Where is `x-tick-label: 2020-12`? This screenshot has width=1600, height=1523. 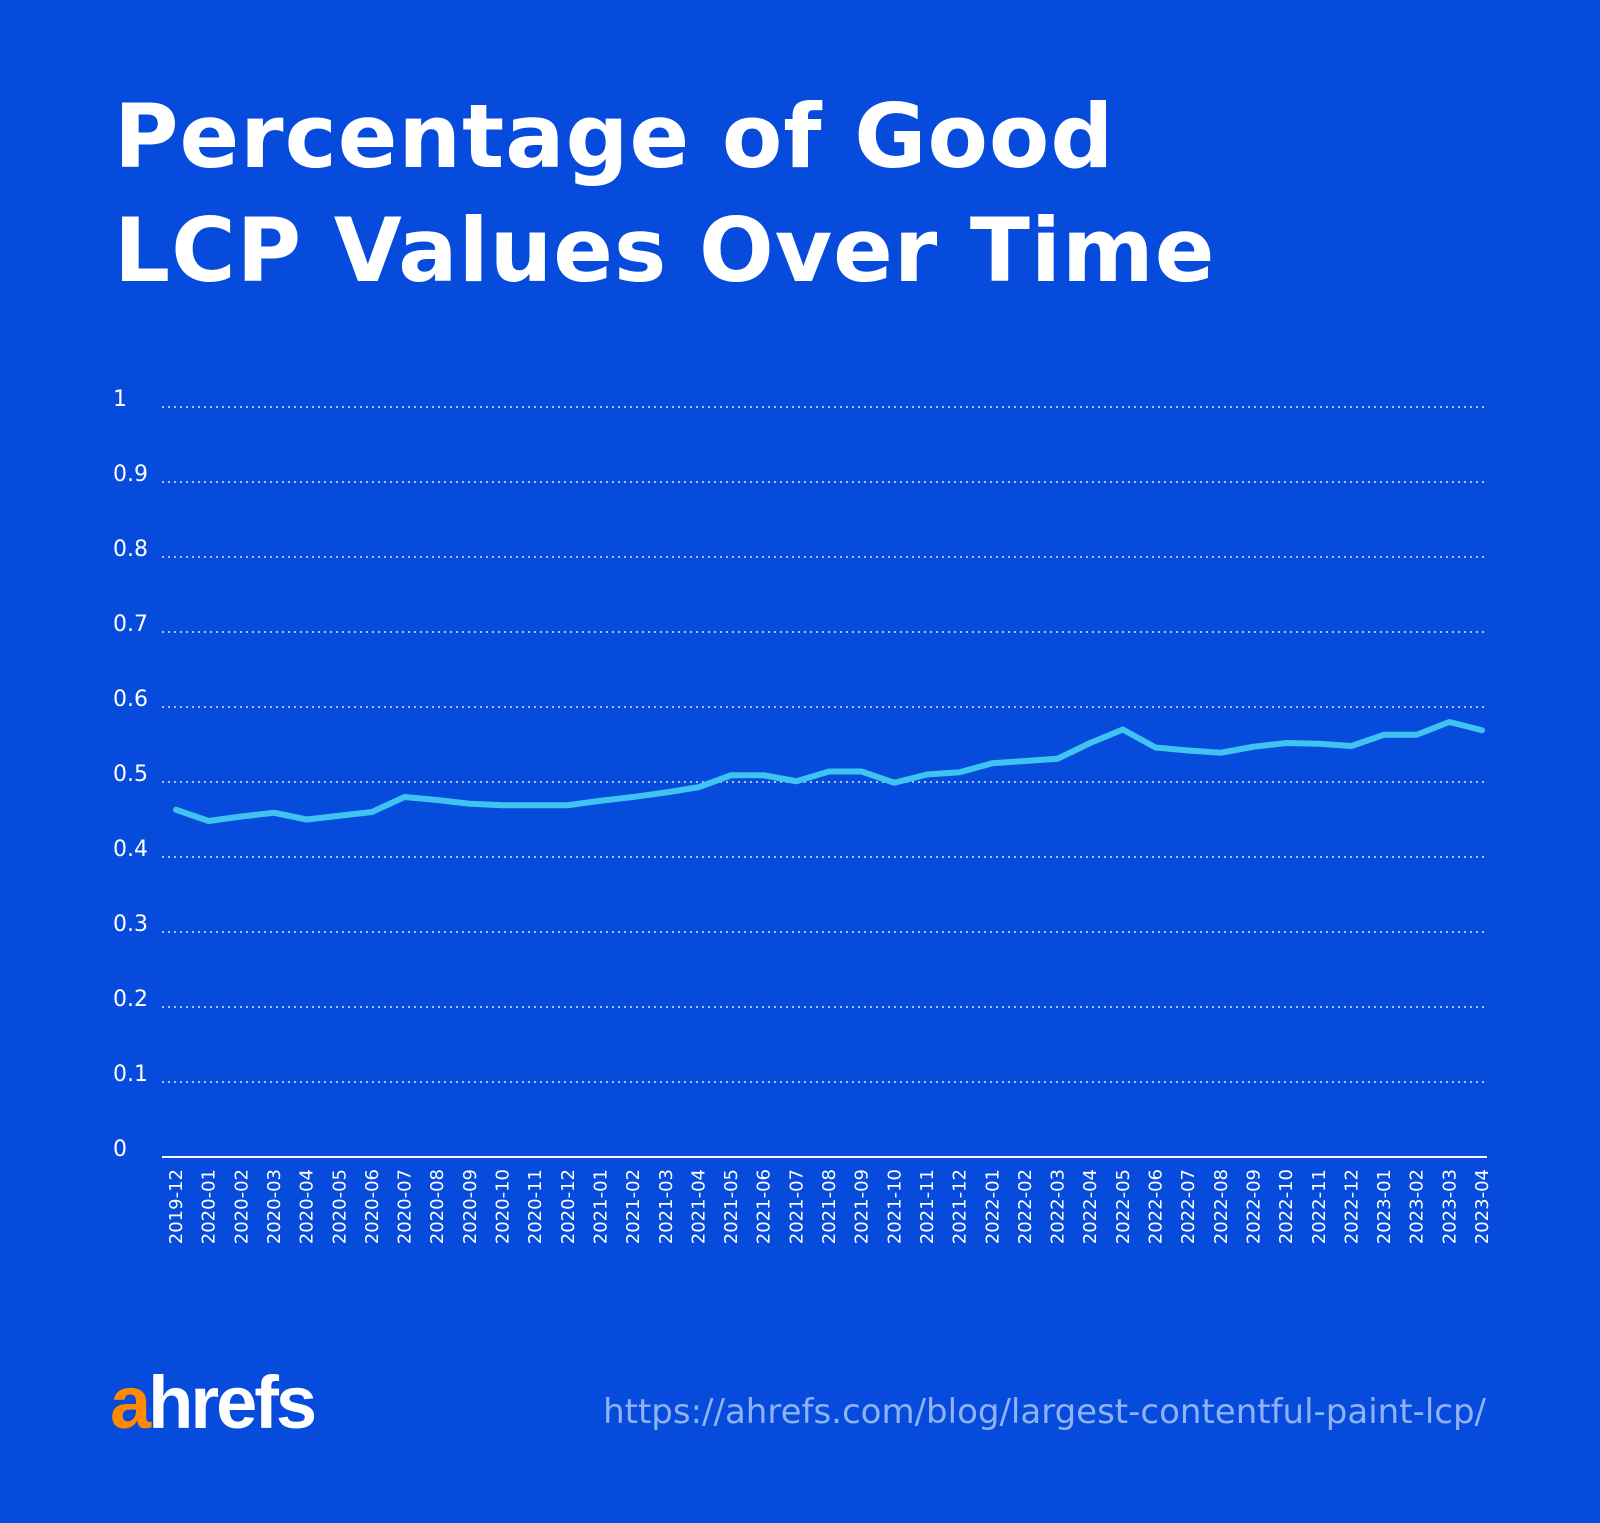 x-tick-label: 2020-12 is located at coordinates (568, 1206).